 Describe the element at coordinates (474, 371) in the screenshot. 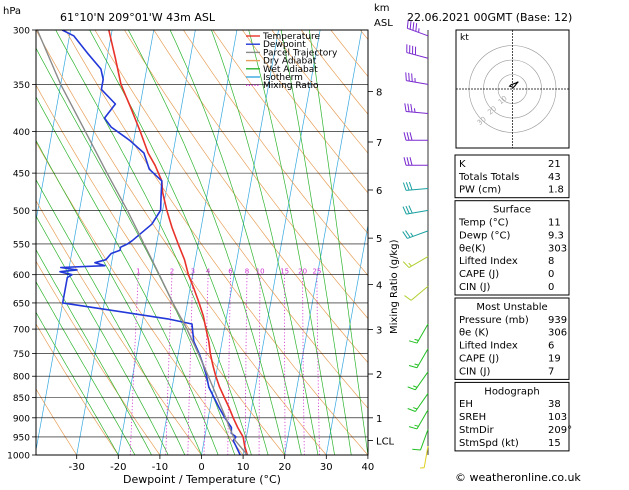

I see `most-unstable-label: CIN (J)` at that location.